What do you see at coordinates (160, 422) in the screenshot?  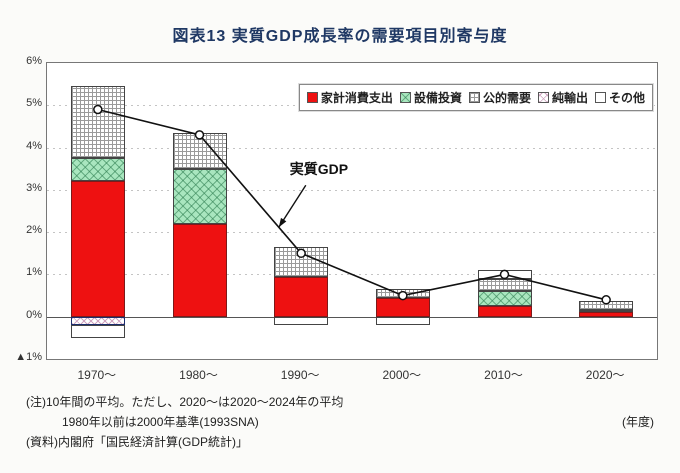 I see `footnote-note-2: 1980年以前は2000年基準(1993SNA)` at bounding box center [160, 422].